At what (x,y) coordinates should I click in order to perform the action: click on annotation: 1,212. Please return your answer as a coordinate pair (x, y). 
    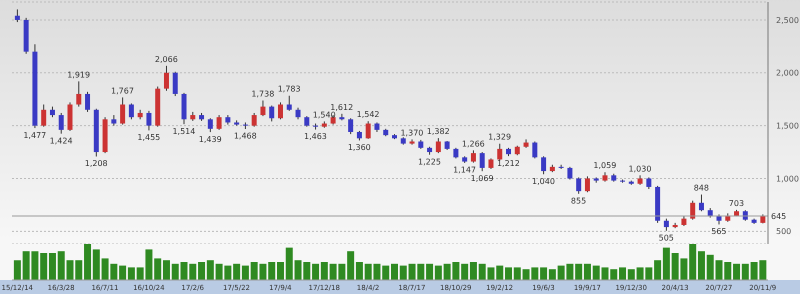
    Looking at the image, I should click on (508, 163).